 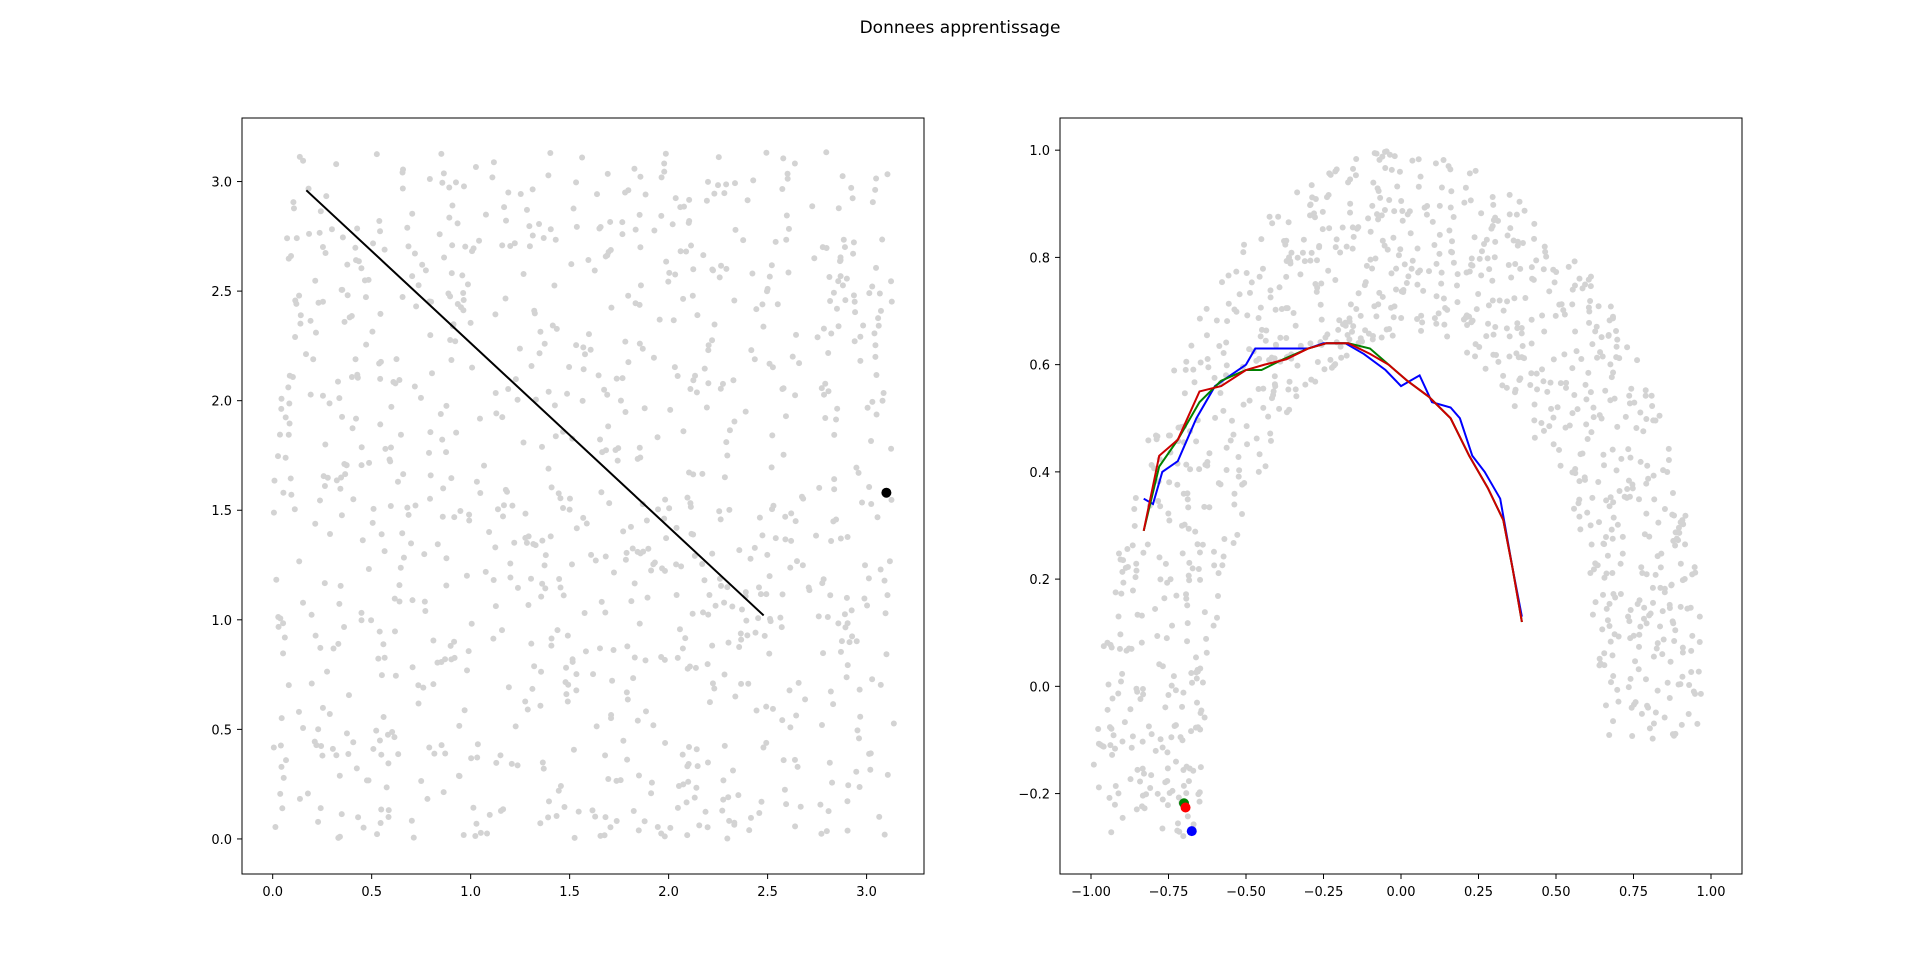 What do you see at coordinates (221, 183) in the screenshot?
I see `y-tick-label: 3.0` at bounding box center [221, 183].